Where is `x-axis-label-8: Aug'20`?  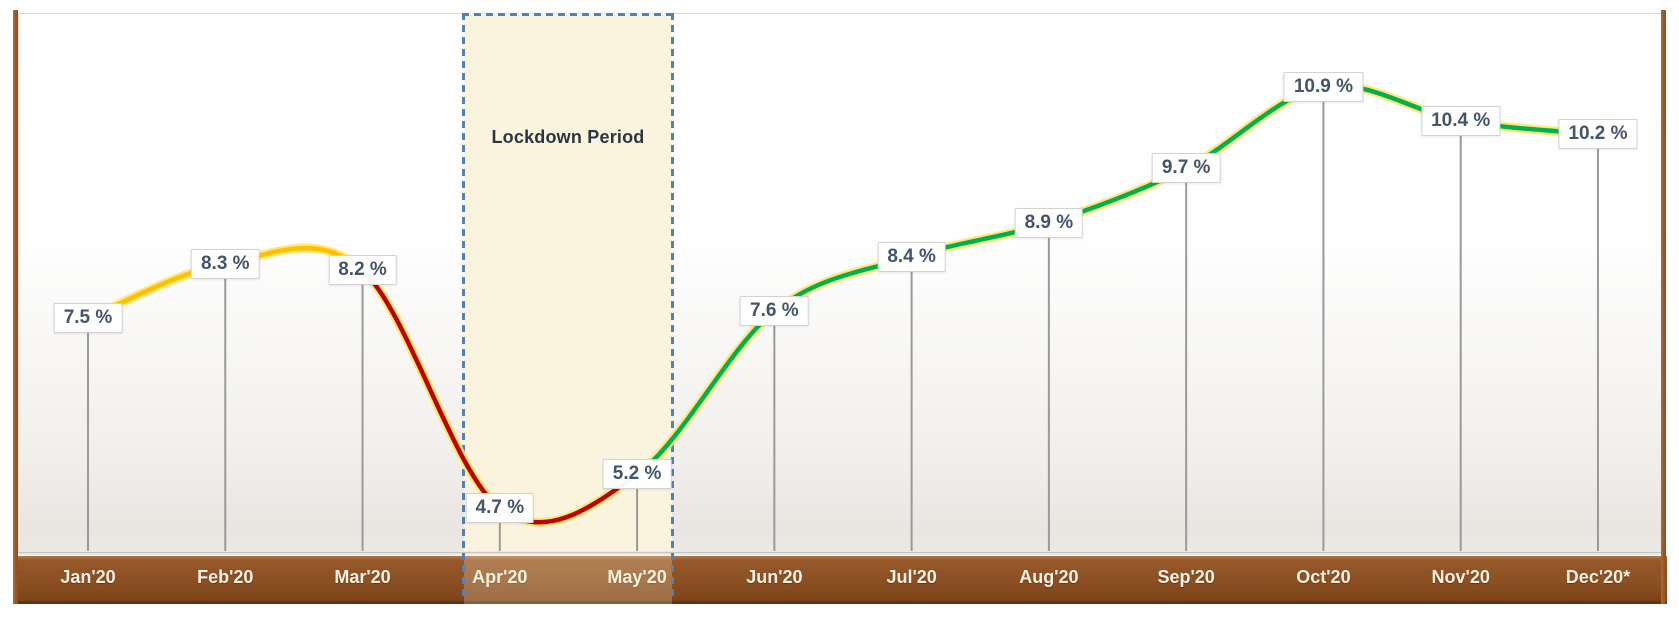
x-axis-label-8: Aug'20 is located at coordinates (1049, 577).